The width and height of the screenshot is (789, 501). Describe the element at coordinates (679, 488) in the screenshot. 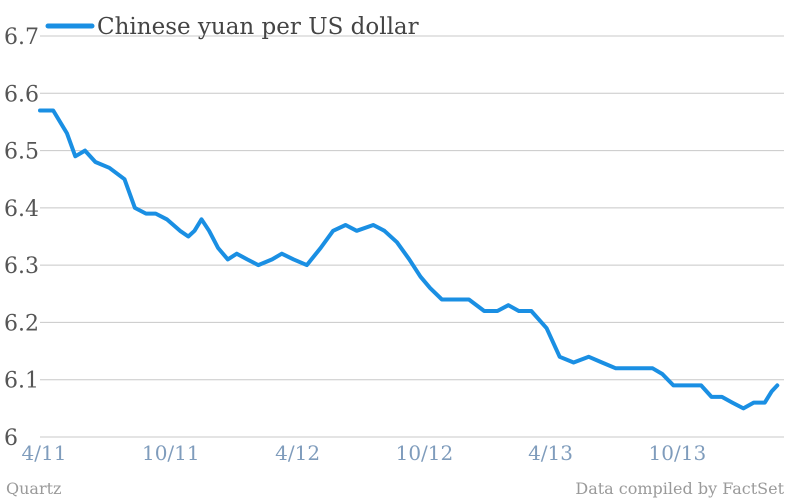

I see `footer-source-right: Data compiled by FactSet` at that location.